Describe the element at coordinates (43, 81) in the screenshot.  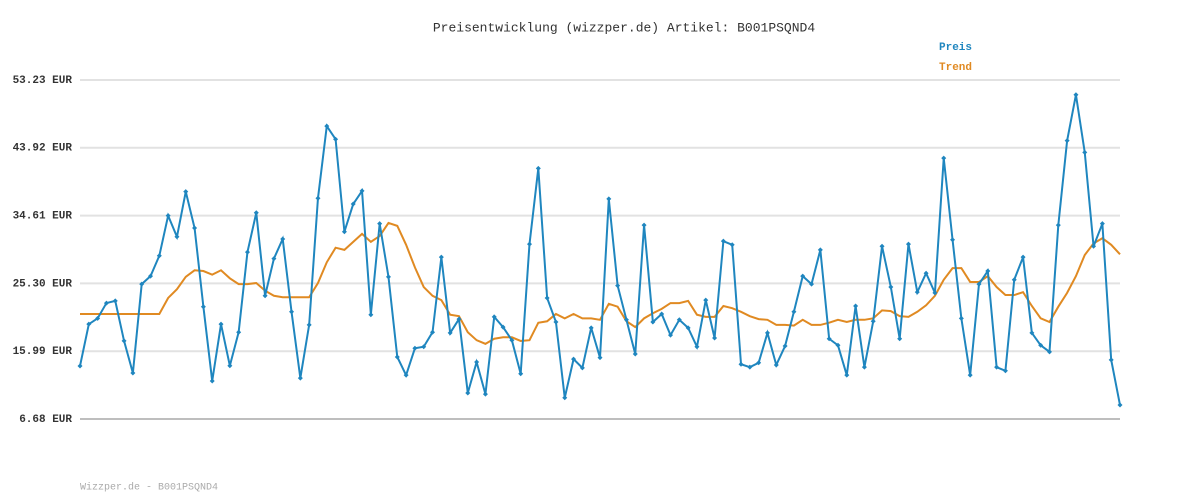
I see `y-tick-label: 53.23 EUR` at that location.